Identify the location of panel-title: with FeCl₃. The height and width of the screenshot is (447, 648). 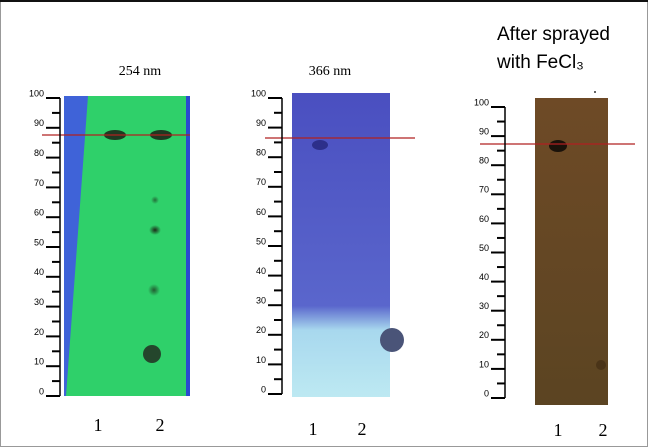
(540, 62).